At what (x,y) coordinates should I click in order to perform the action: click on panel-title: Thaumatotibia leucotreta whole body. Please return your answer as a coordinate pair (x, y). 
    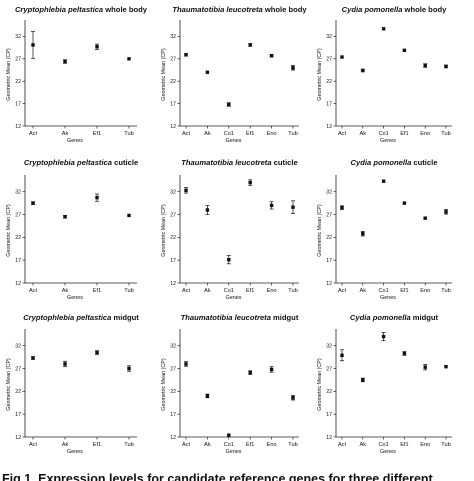
    Looking at the image, I should click on (239, 9).